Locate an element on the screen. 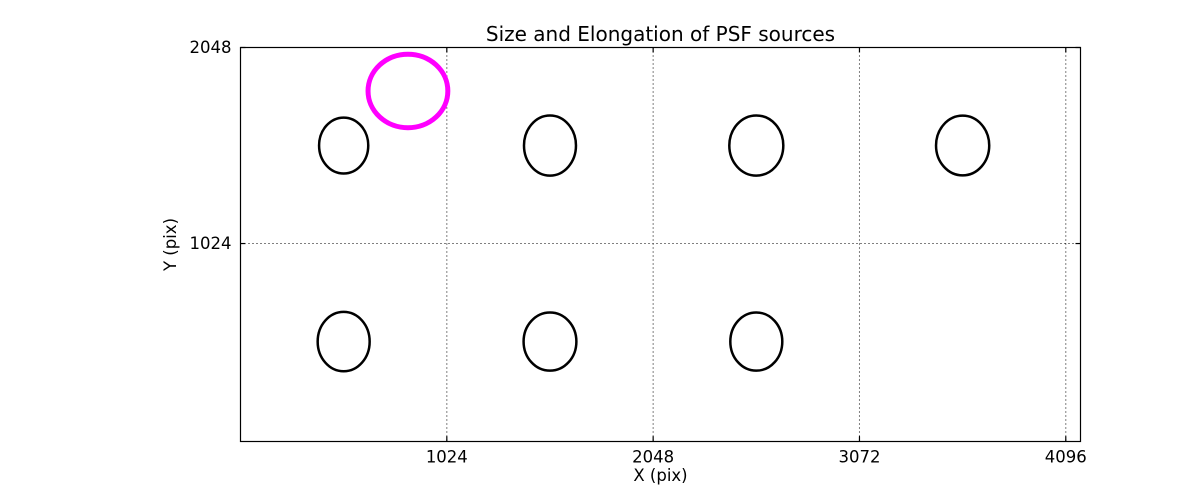 The height and width of the screenshot is (494, 1200). chart-title: Size and Elongation of PSF sources is located at coordinates (660, 34).